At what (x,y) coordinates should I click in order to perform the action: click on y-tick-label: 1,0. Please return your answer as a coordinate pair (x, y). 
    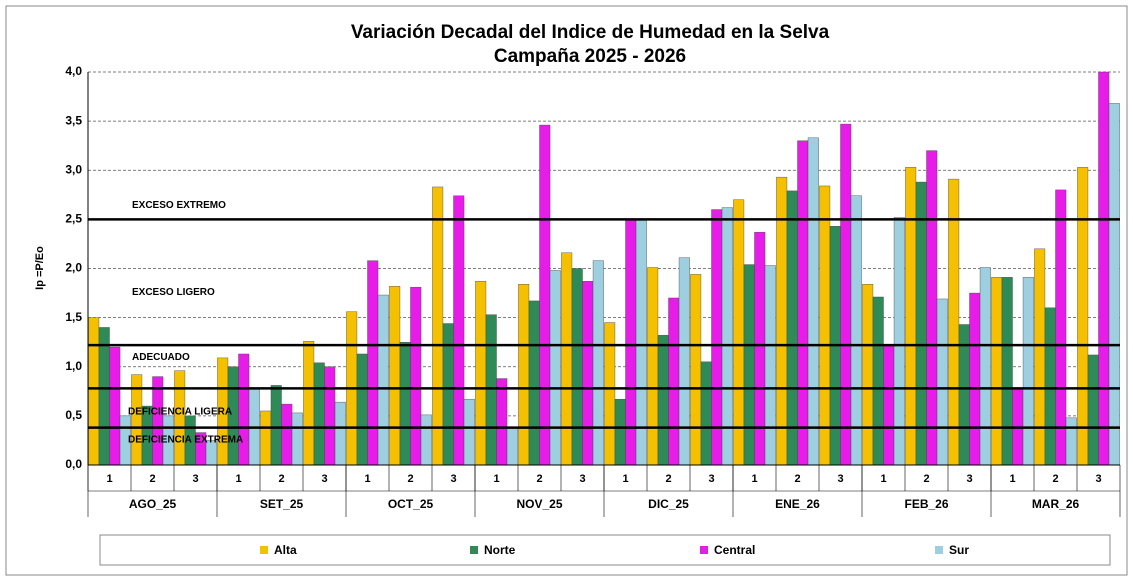
    Looking at the image, I should click on (73, 366).